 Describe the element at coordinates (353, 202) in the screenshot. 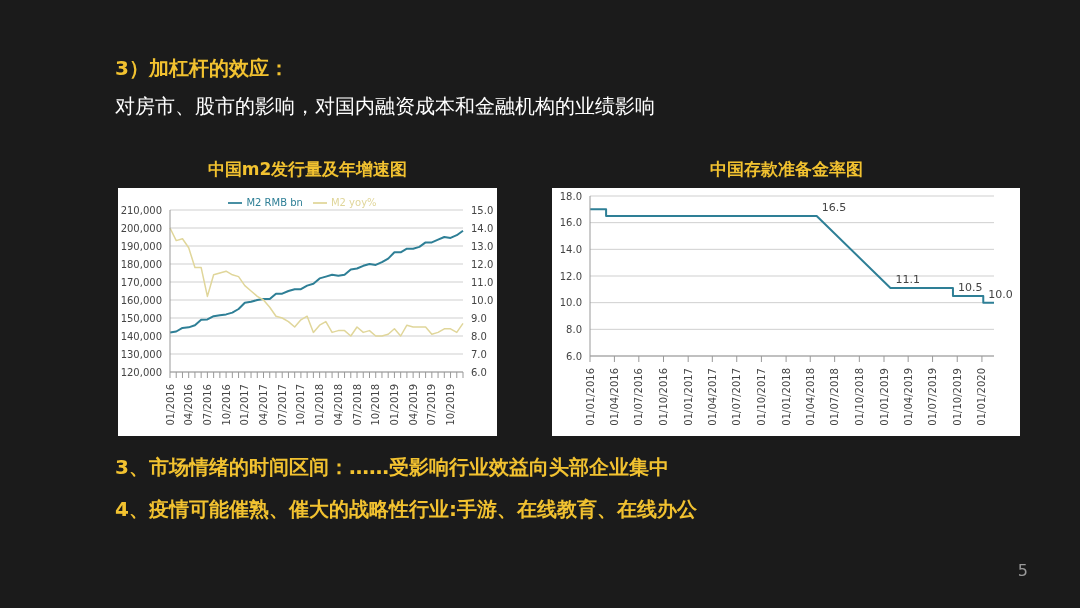

I see `legend-label: M2 yoy%` at that location.